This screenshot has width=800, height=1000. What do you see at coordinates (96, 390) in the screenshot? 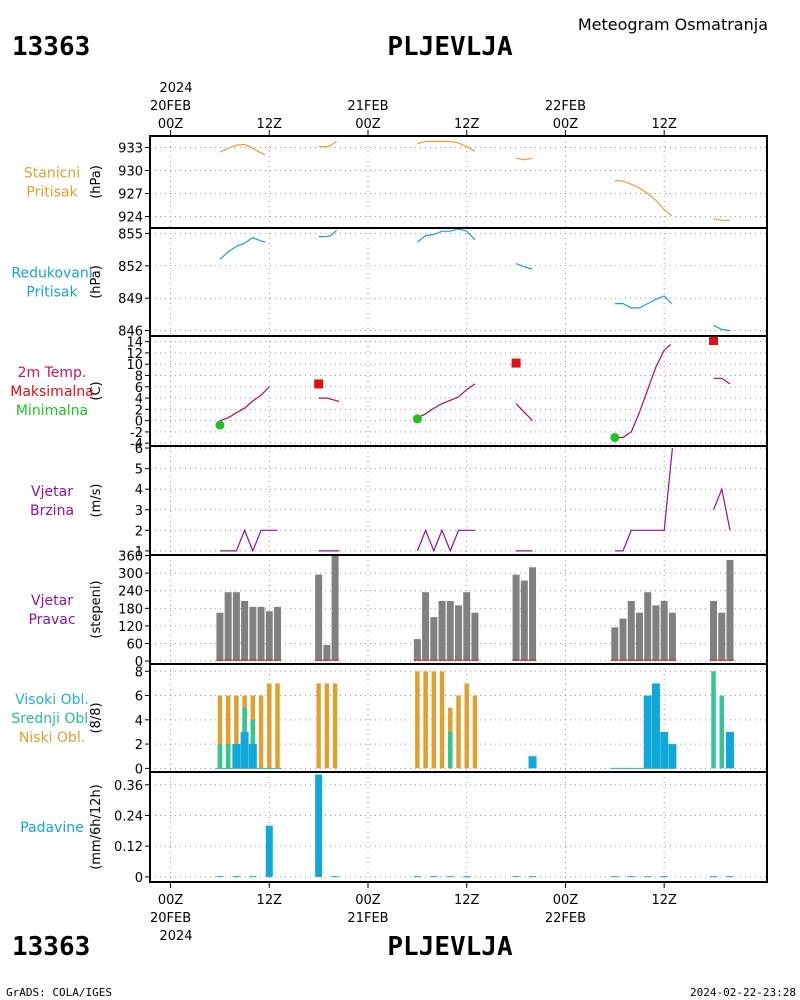
I see `y-axis-label: (C)` at bounding box center [96, 390].